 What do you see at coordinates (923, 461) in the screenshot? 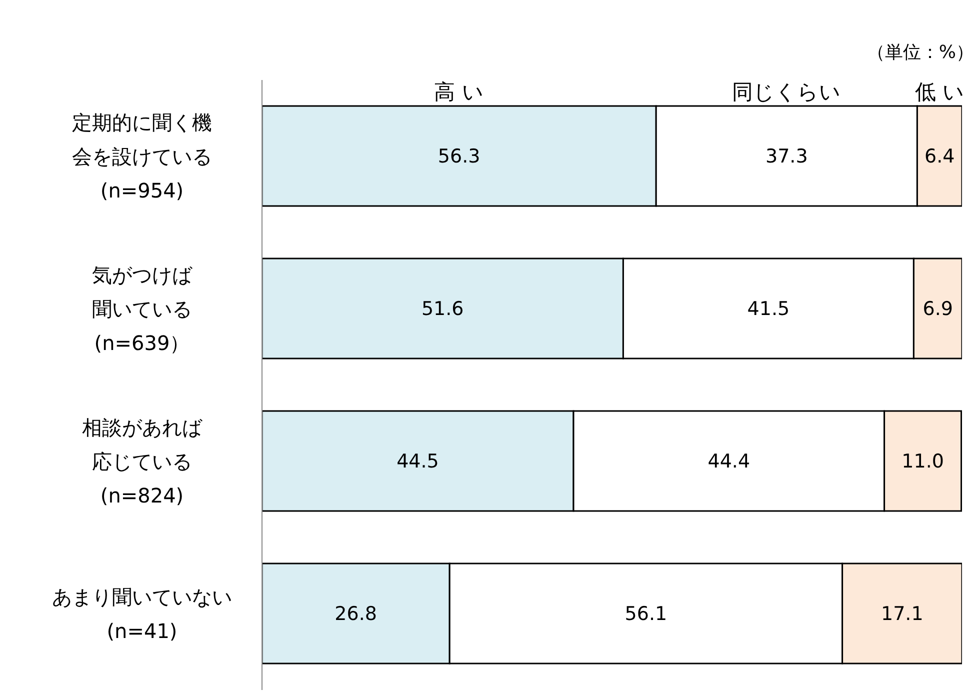
I see `data-label: 11.0` at bounding box center [923, 461].